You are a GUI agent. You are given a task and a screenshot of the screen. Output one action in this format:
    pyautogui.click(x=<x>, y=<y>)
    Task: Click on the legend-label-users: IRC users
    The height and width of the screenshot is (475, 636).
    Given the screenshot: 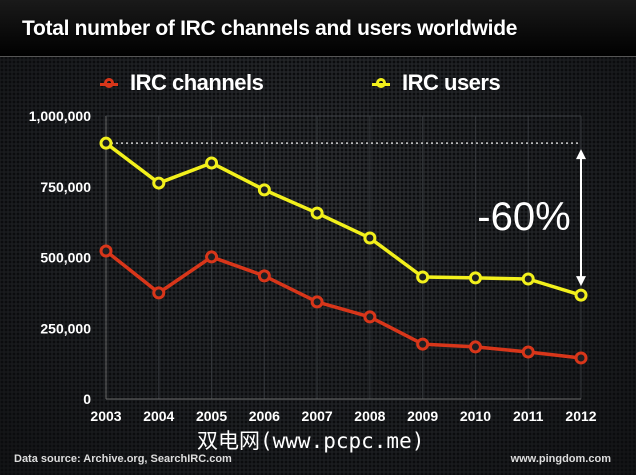 What is the action you would take?
    pyautogui.click(x=451, y=82)
    